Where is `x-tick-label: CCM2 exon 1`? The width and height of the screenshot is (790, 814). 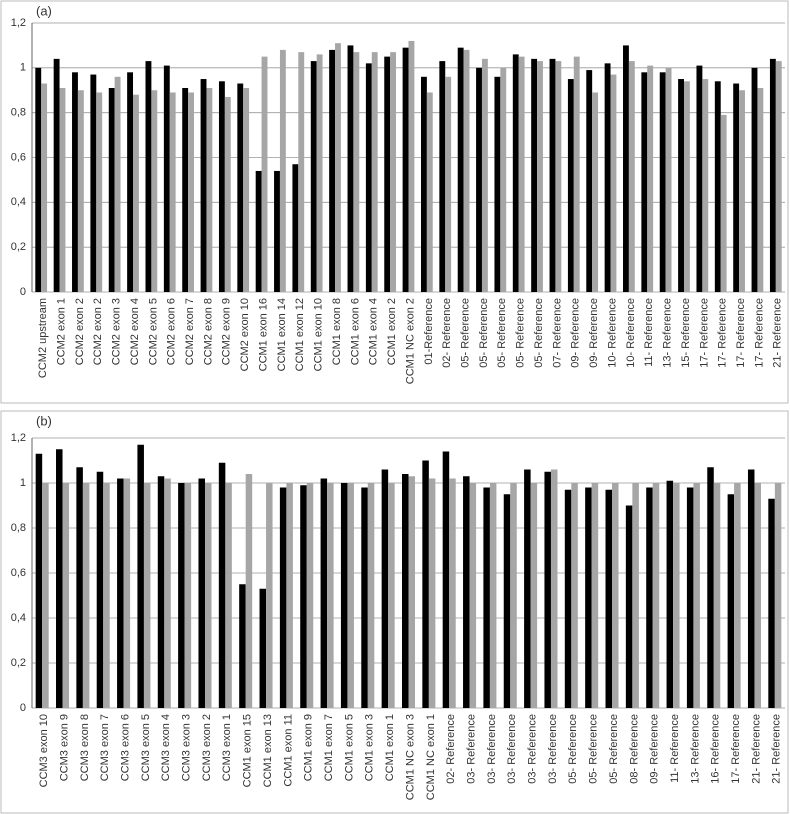 x-tick-label: CCM2 exon 1 is located at coordinates (61, 331).